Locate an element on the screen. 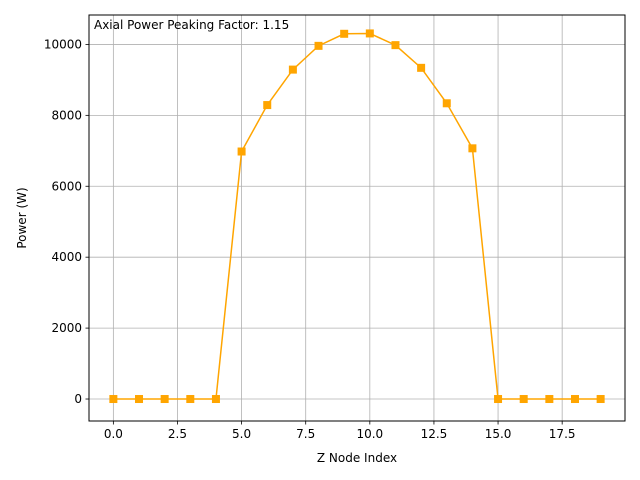 This screenshot has height=480, width=640. y-tick-label: 4000 is located at coordinates (66, 257).